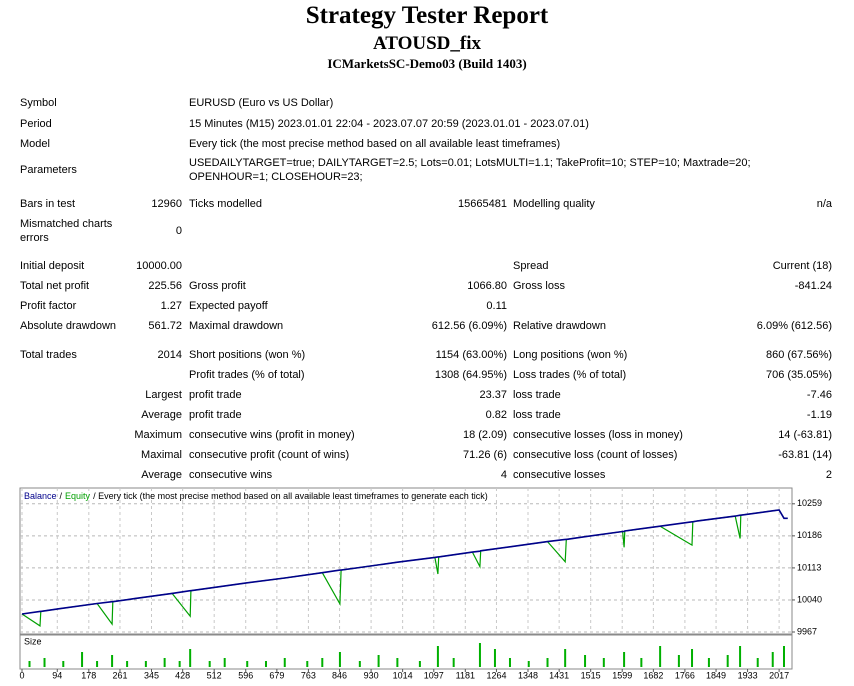  What do you see at coordinates (165, 286) in the screenshot?
I see `value: 225.56` at bounding box center [165, 286].